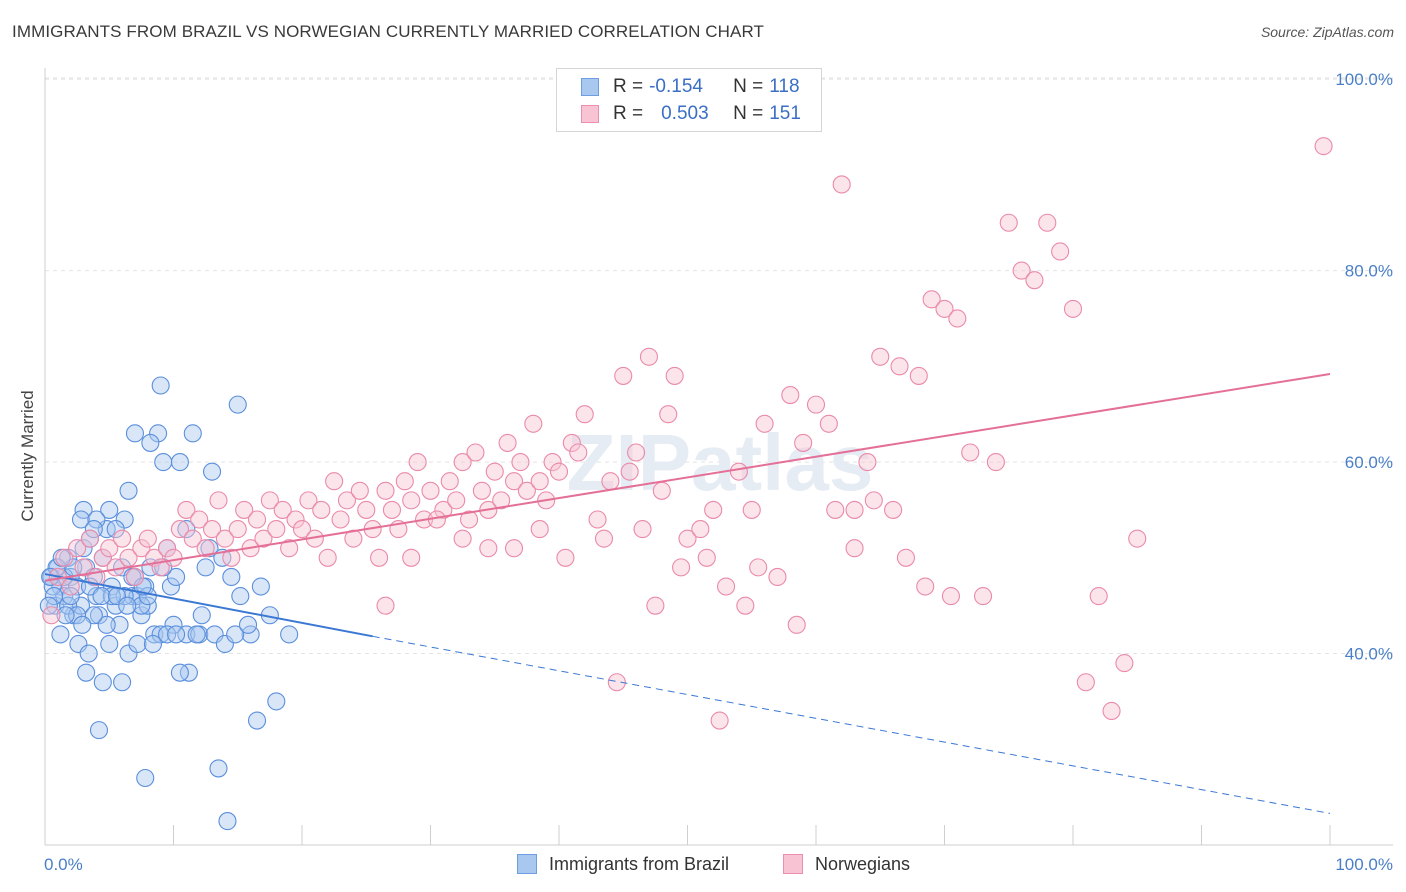  Describe the element at coordinates (1364, 864) in the screenshot. I see `x-tick-label: 100.0%` at that location.